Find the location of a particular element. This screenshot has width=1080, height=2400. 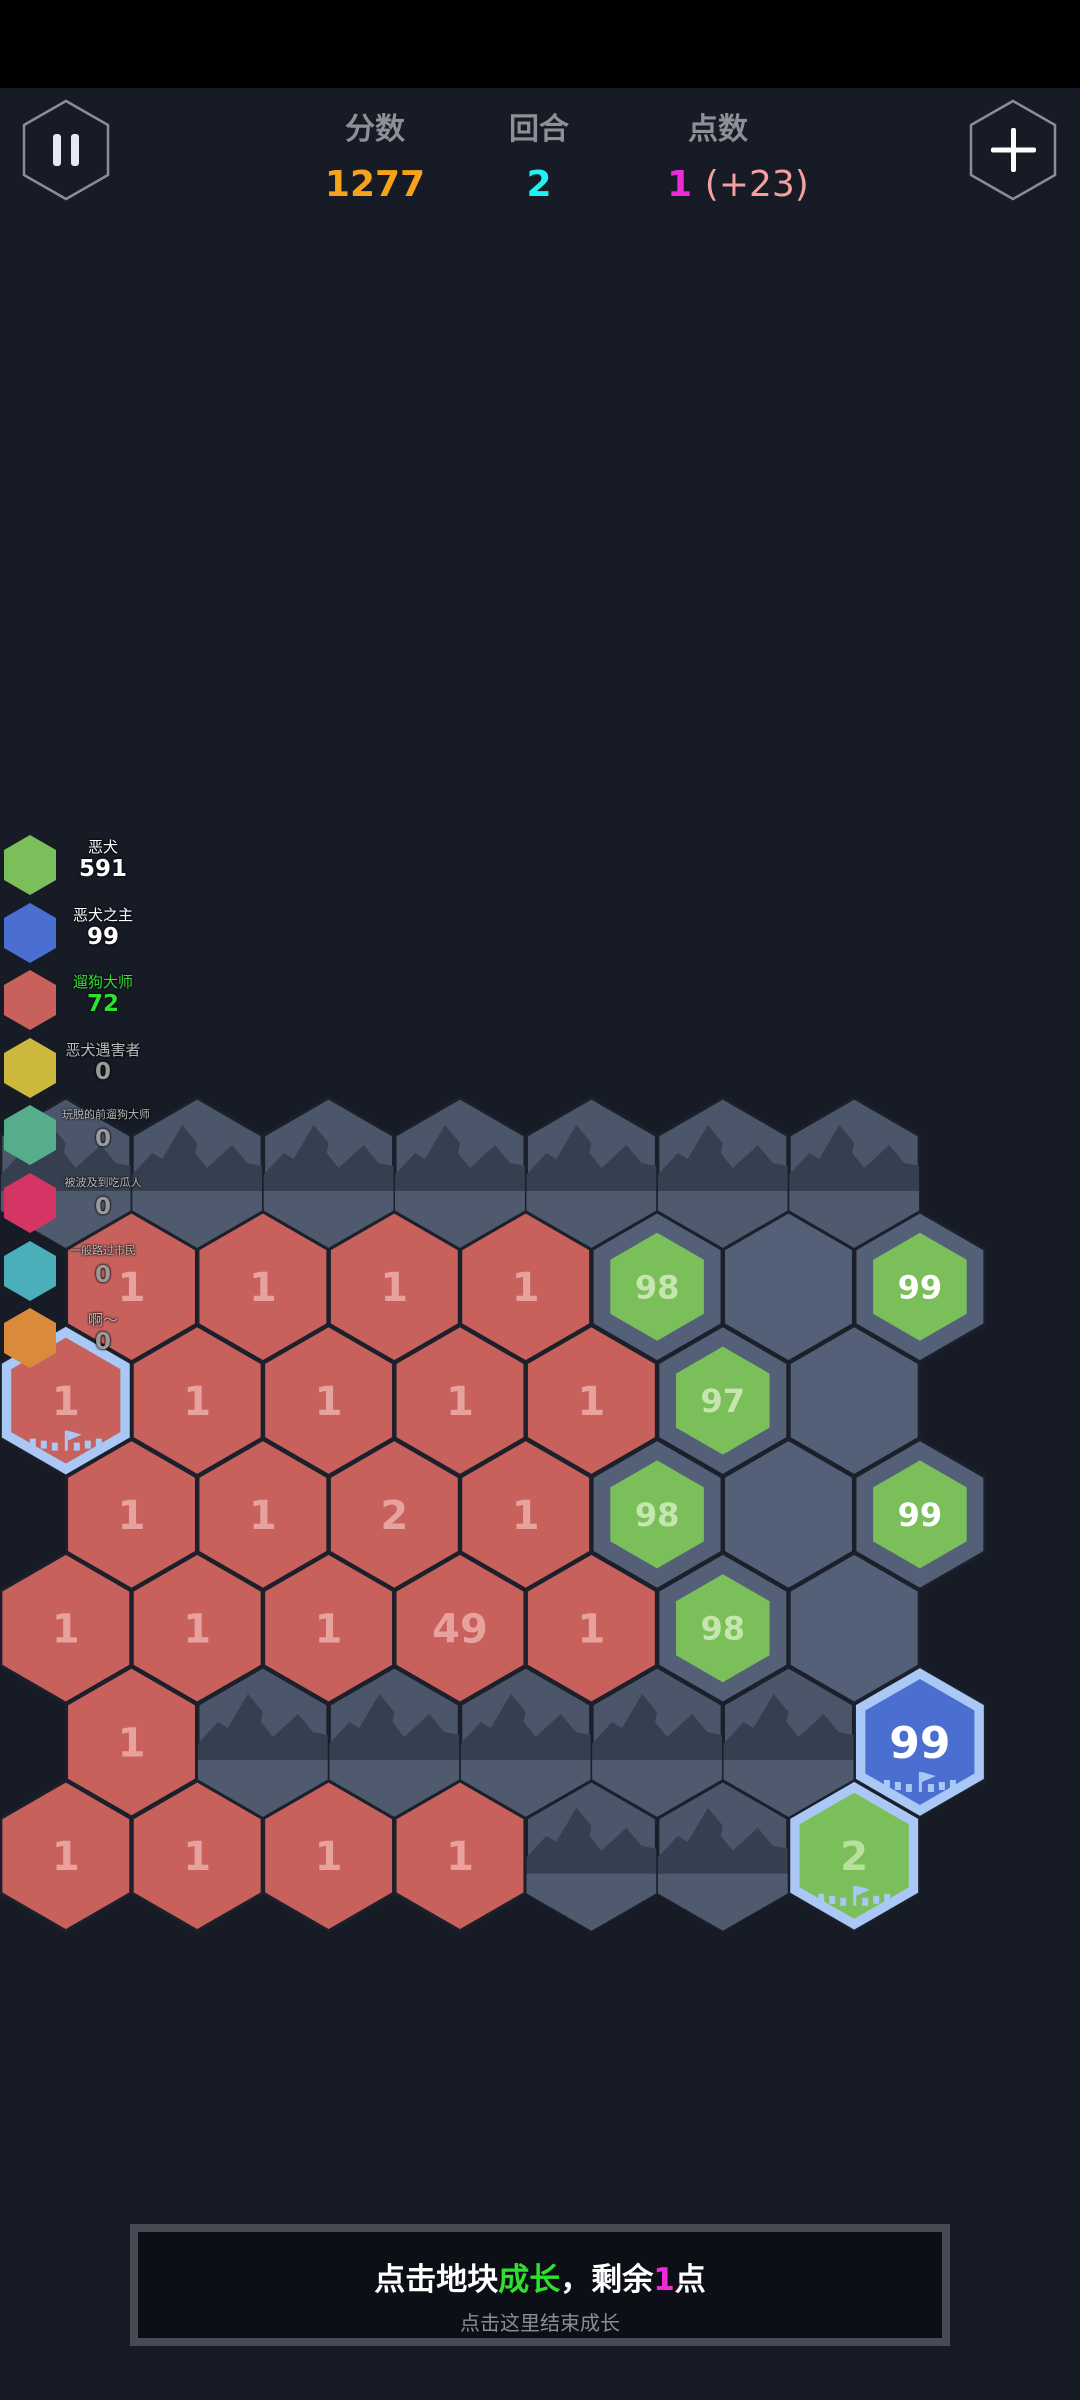

legend-player-name: 被波及到吃瓜人 is located at coordinates (103, 1182).